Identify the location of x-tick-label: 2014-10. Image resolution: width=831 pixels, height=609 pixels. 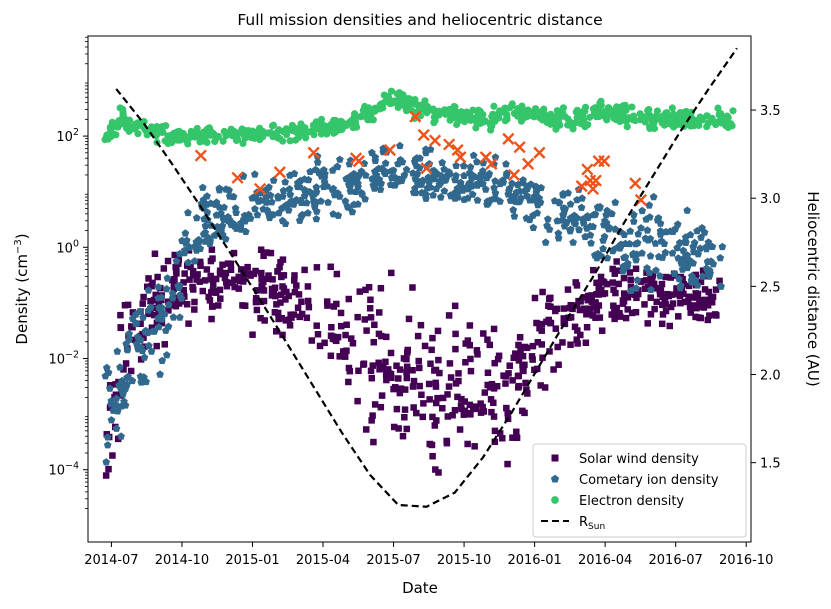
(182, 560).